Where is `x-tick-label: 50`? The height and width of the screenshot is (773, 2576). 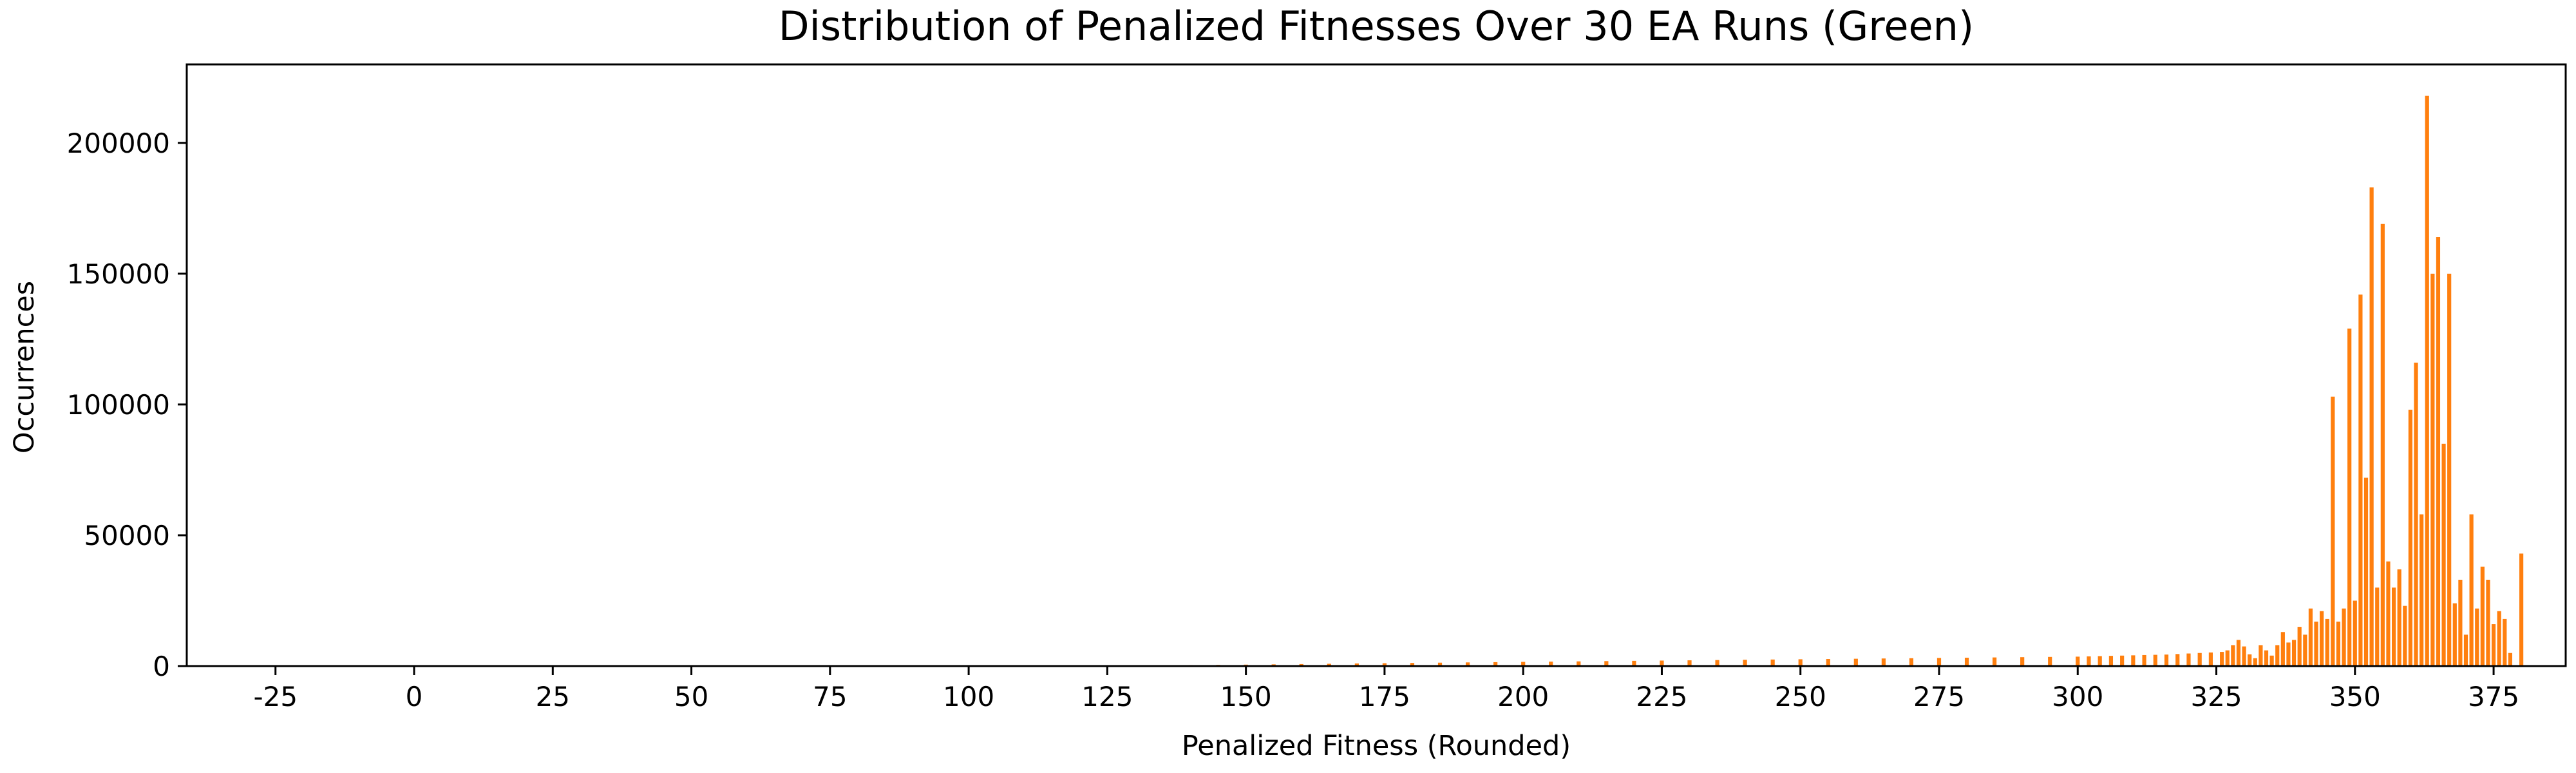
x-tick-label: 50 is located at coordinates (691, 696).